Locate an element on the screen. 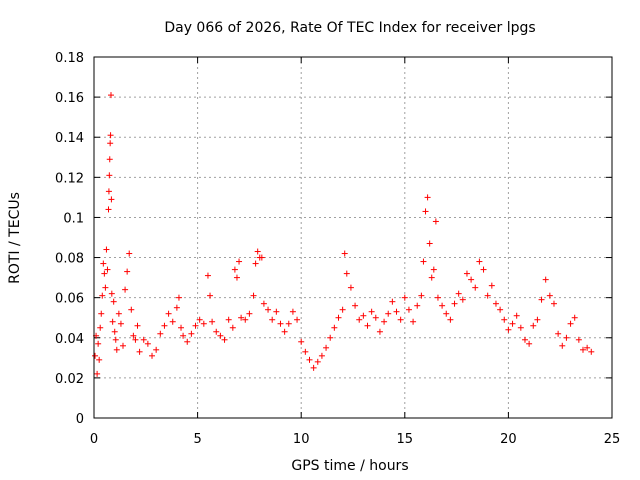 The image size is (640, 480). y-tick-label: 0.16 is located at coordinates (69, 98).